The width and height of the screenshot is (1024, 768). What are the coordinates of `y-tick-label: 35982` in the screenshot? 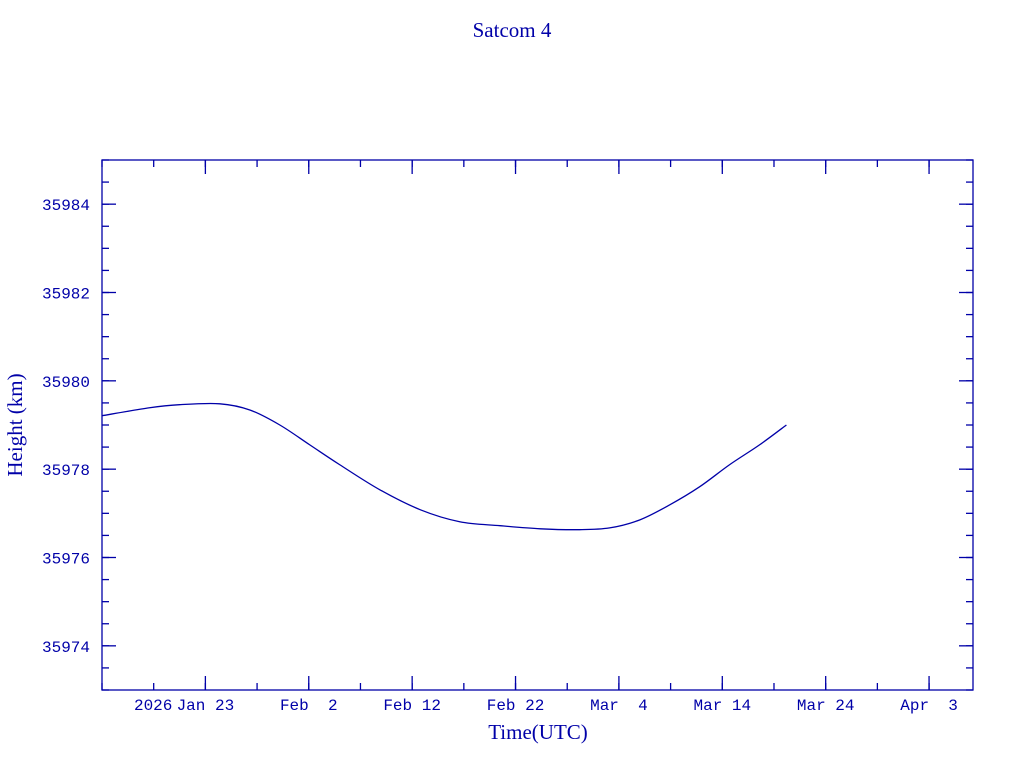 It's located at (66, 295).